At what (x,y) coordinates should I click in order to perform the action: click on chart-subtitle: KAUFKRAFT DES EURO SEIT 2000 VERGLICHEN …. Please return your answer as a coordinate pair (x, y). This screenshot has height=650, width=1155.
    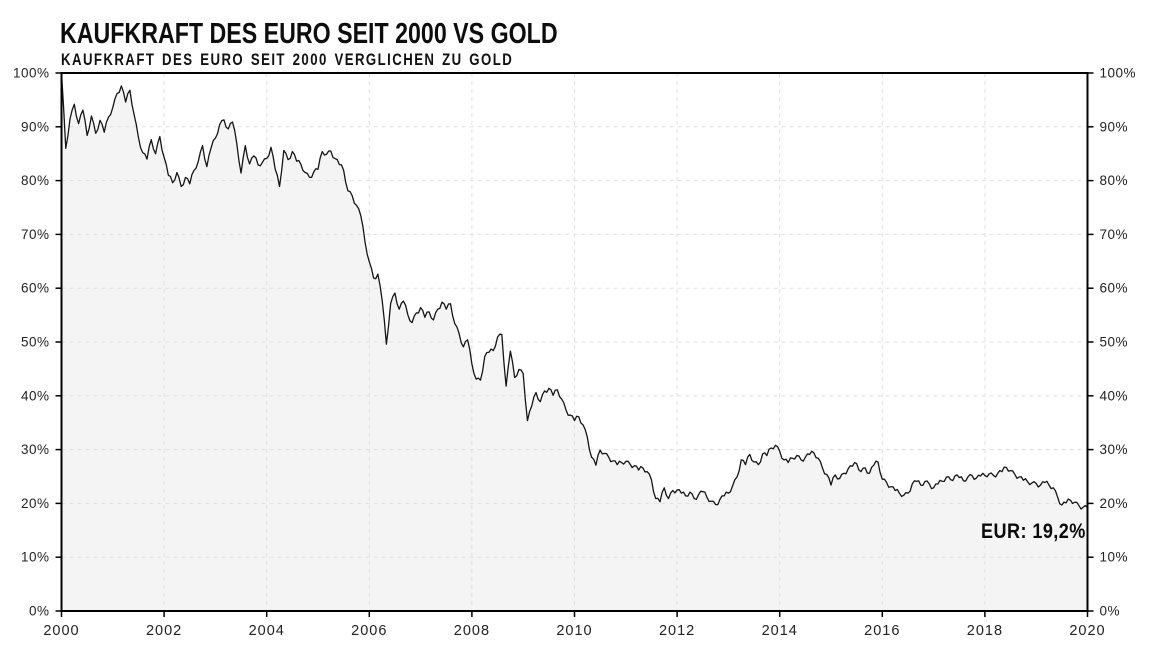
    Looking at the image, I should click on (287, 60).